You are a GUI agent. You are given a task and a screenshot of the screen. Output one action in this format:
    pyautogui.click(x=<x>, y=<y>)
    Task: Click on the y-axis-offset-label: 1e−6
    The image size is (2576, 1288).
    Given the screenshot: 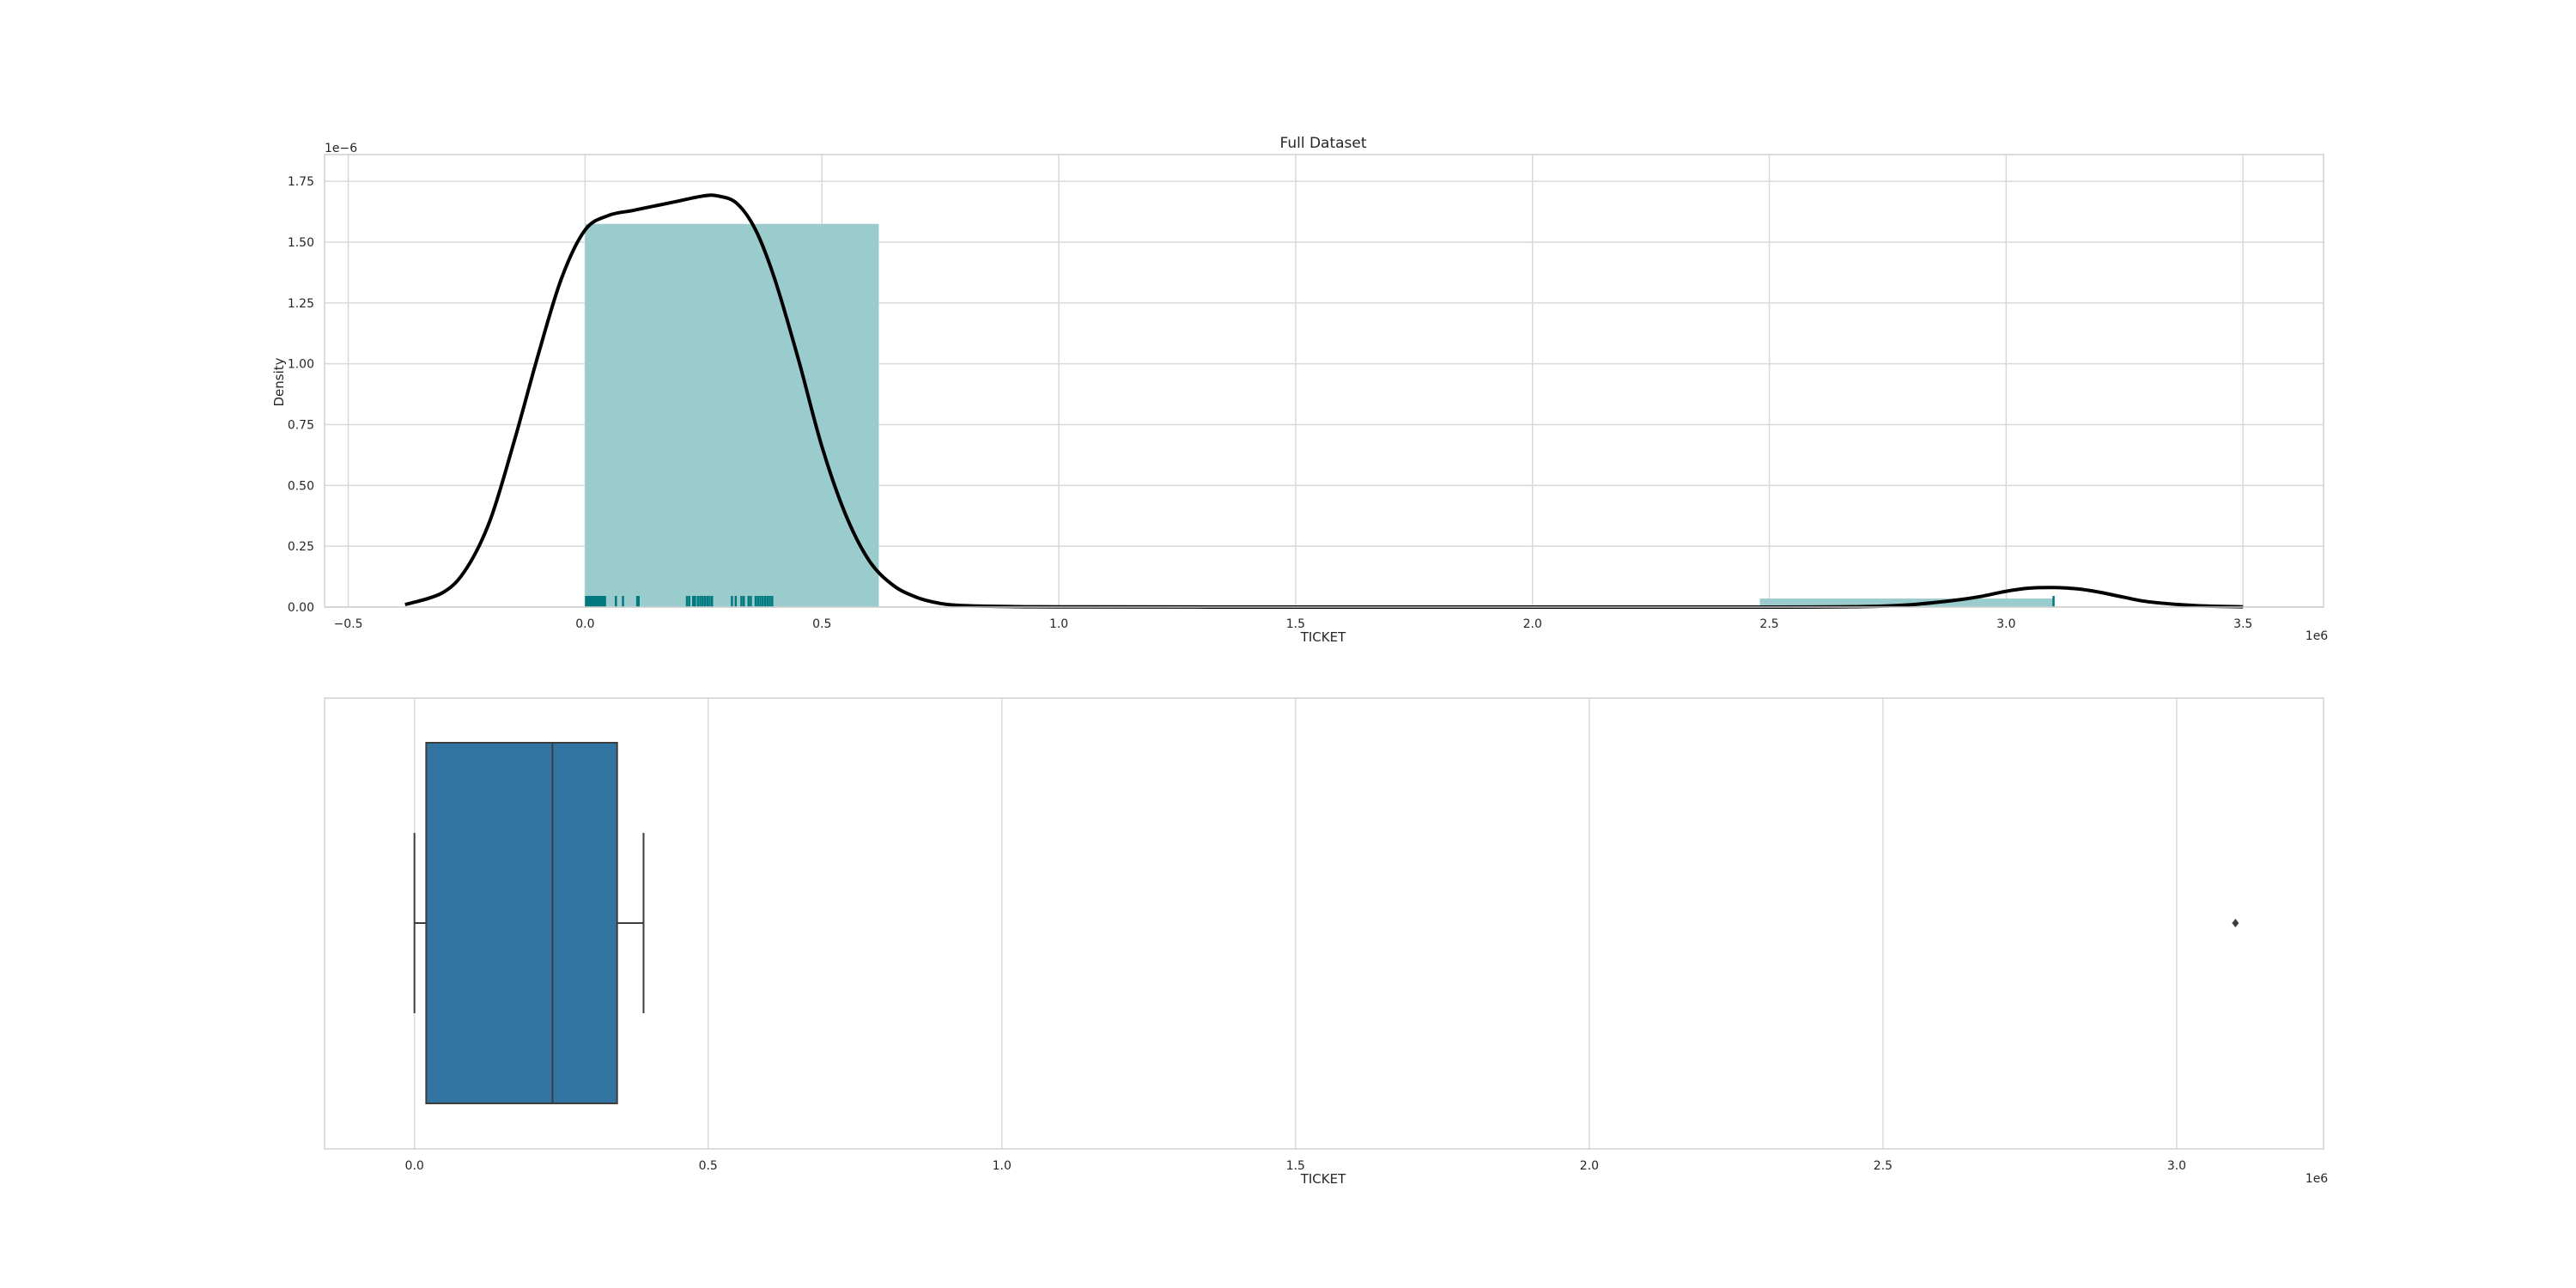 What is the action you would take?
    pyautogui.click(x=341, y=148)
    